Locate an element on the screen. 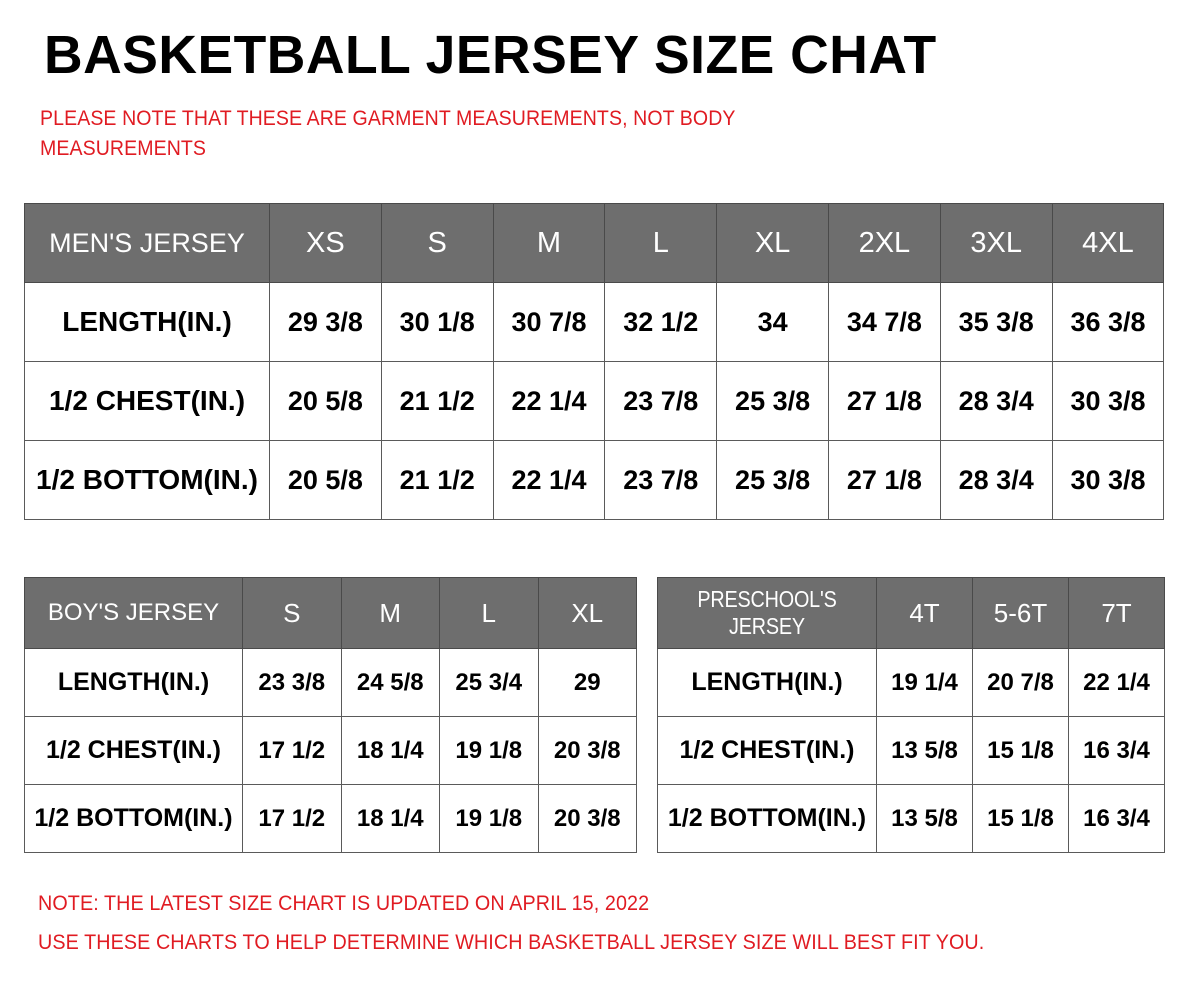 This screenshot has height=1007, width=1200. preschool-row-label-length: LENGTH(IN.) is located at coordinates (767, 682).